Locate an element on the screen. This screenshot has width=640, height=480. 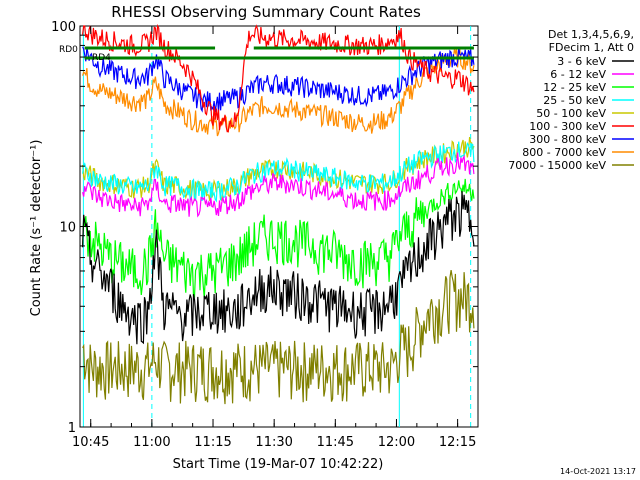
x-tick-label: 10:45 is located at coordinates (90, 442).